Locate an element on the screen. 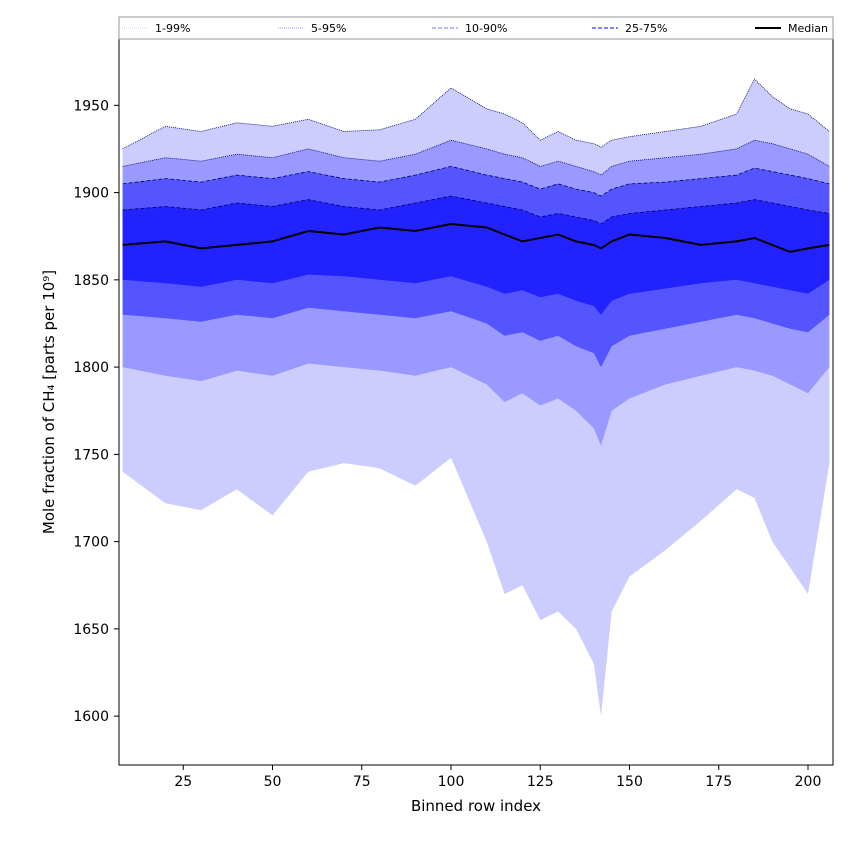 The height and width of the screenshot is (850, 850). y-ticks: 1600 1650 1700 1750 1800 1850 1900 1950 is located at coordinates (96, 411).